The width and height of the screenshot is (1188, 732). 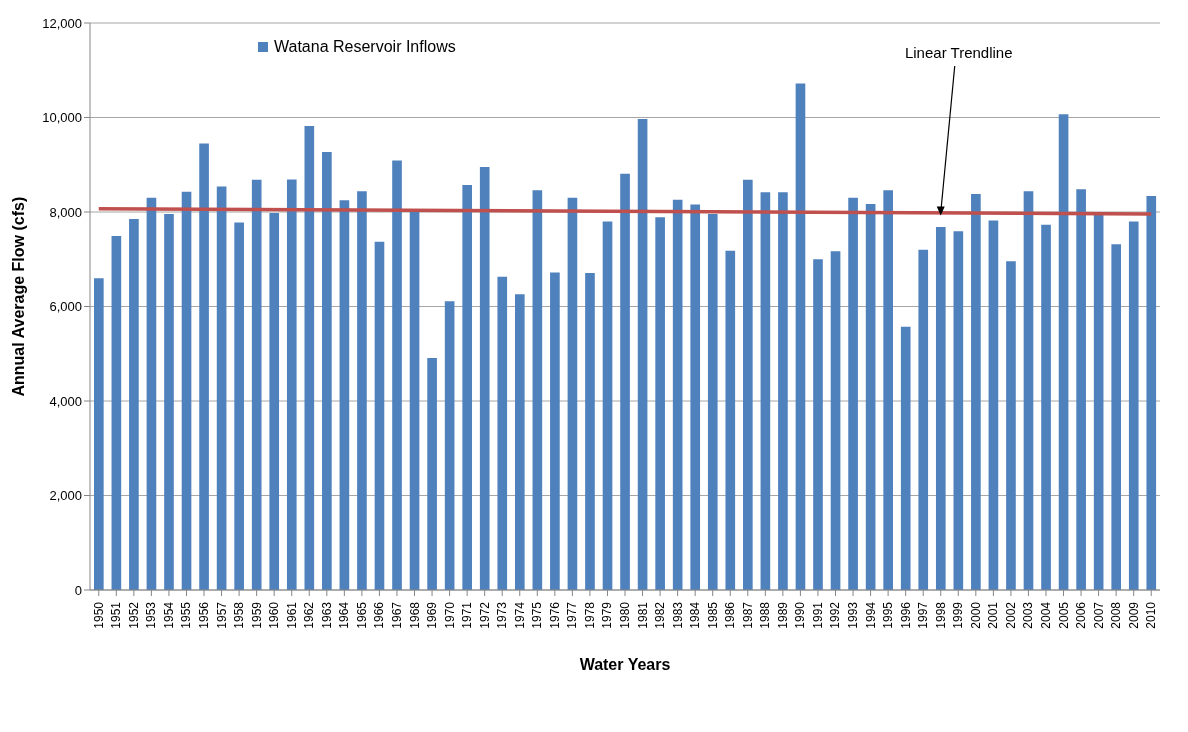 What do you see at coordinates (712, 615) in the screenshot?
I see `x-tick-label: 1985` at bounding box center [712, 615].